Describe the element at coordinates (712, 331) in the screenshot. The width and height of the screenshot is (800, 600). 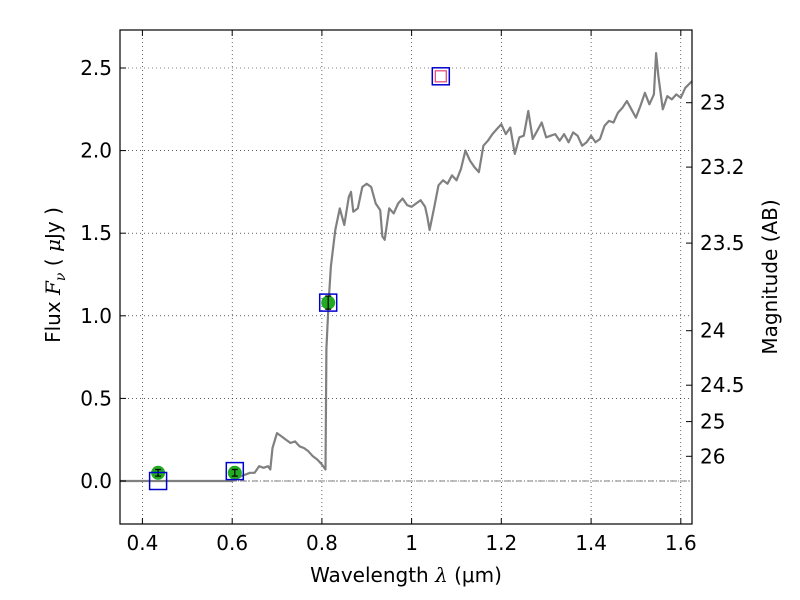
I see `mag-tick-label-3: 24` at that location.